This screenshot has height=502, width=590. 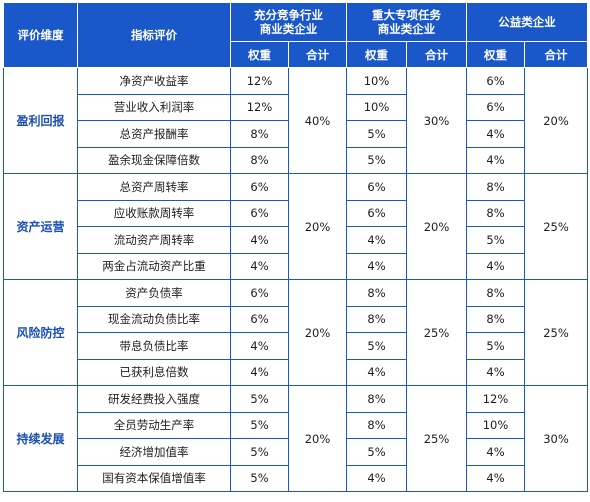 I want to click on indicator-cell: 净资产收益率, so click(x=154, y=81).